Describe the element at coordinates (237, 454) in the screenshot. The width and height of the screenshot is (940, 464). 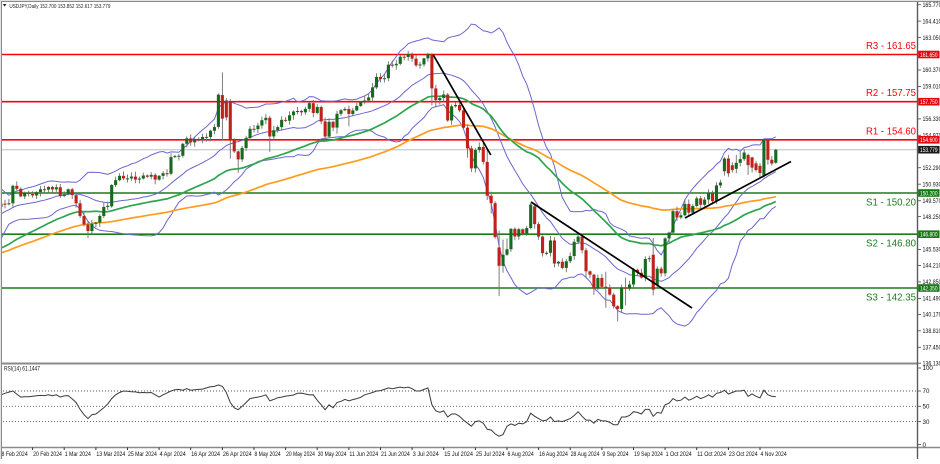
I see `svg-text: 26 Apr 2024` at that location.